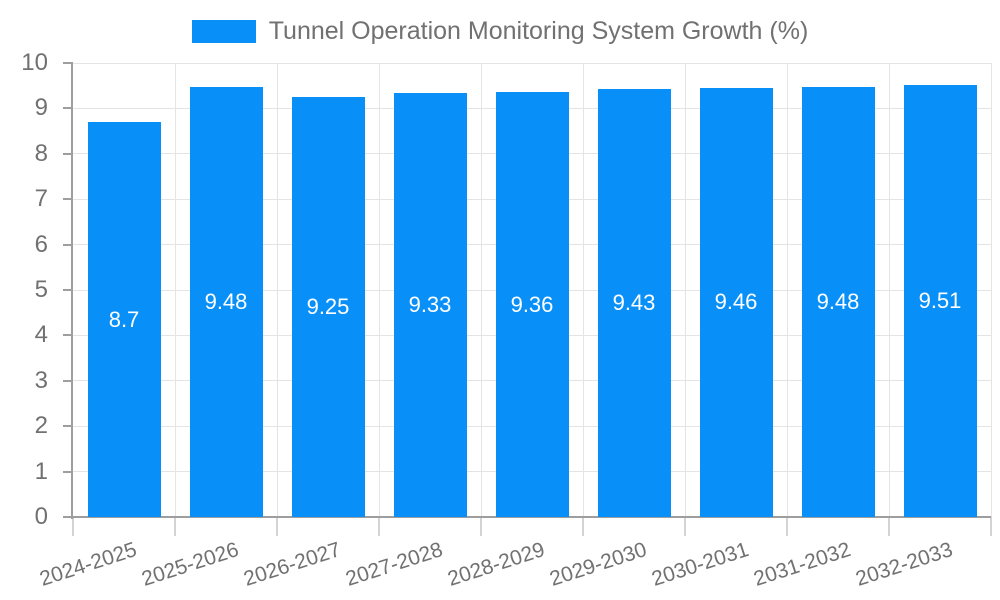 The height and width of the screenshot is (600, 1000). I want to click on y-axis-line, so click(72, 291).